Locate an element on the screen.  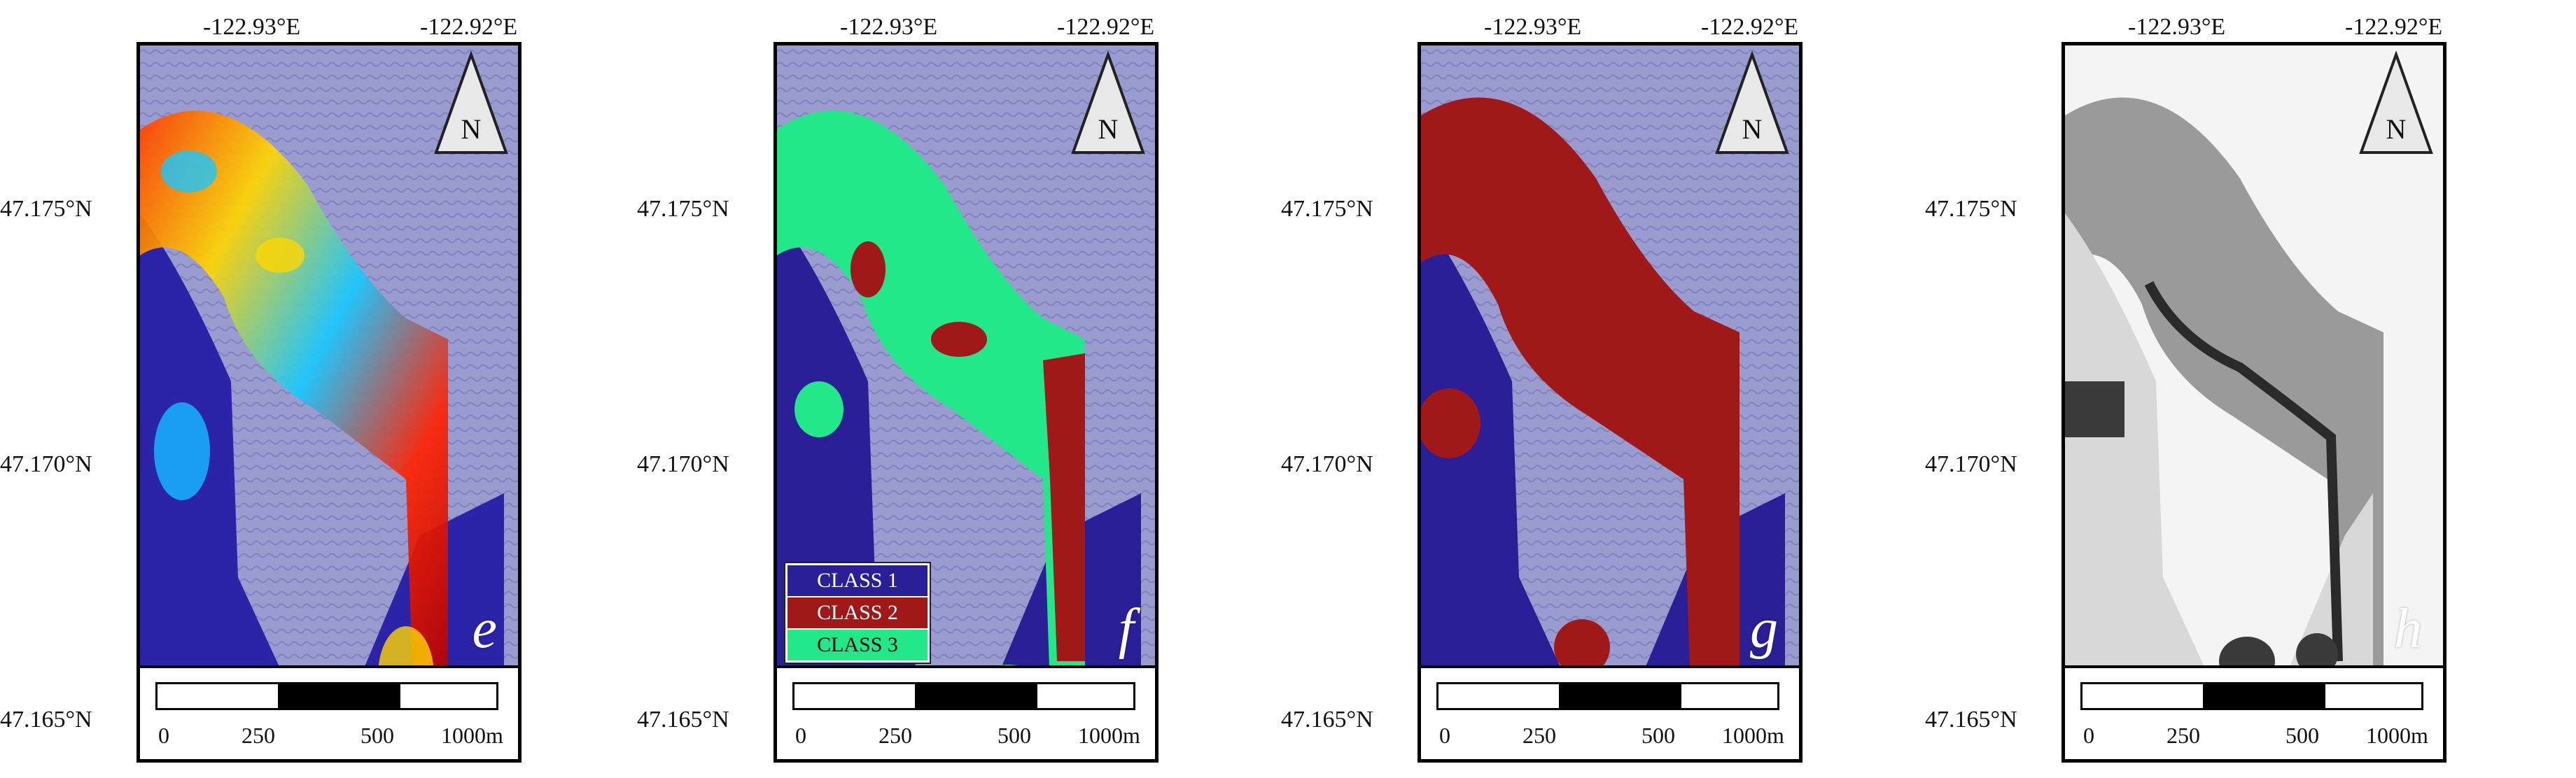
map-frame: N h 0 250 500 1000m is located at coordinates (2254, 402).